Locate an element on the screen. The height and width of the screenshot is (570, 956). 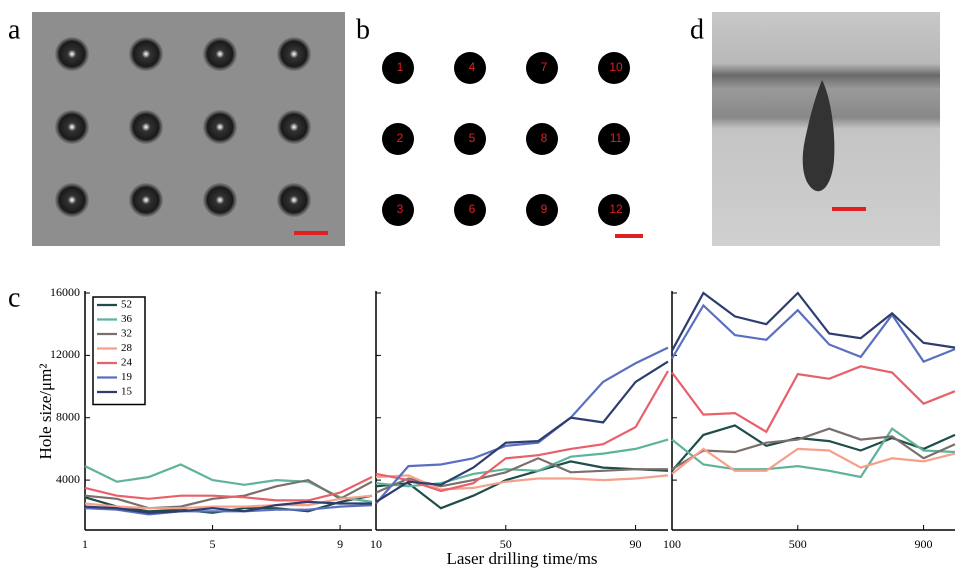
x-tick-label: 5 is located at coordinates (213, 544).